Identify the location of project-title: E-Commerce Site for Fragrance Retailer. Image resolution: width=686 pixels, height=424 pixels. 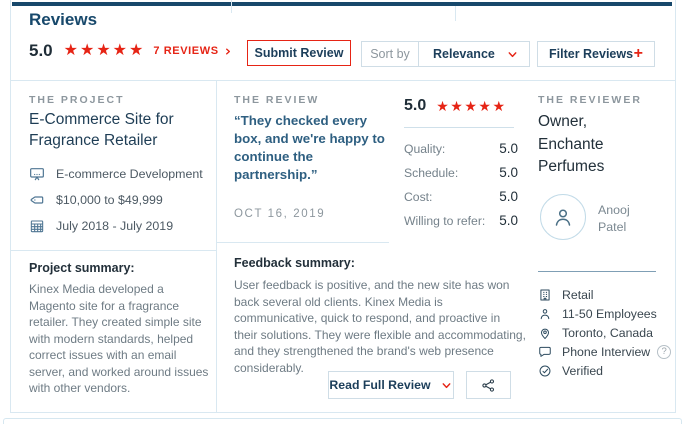
(101, 130).